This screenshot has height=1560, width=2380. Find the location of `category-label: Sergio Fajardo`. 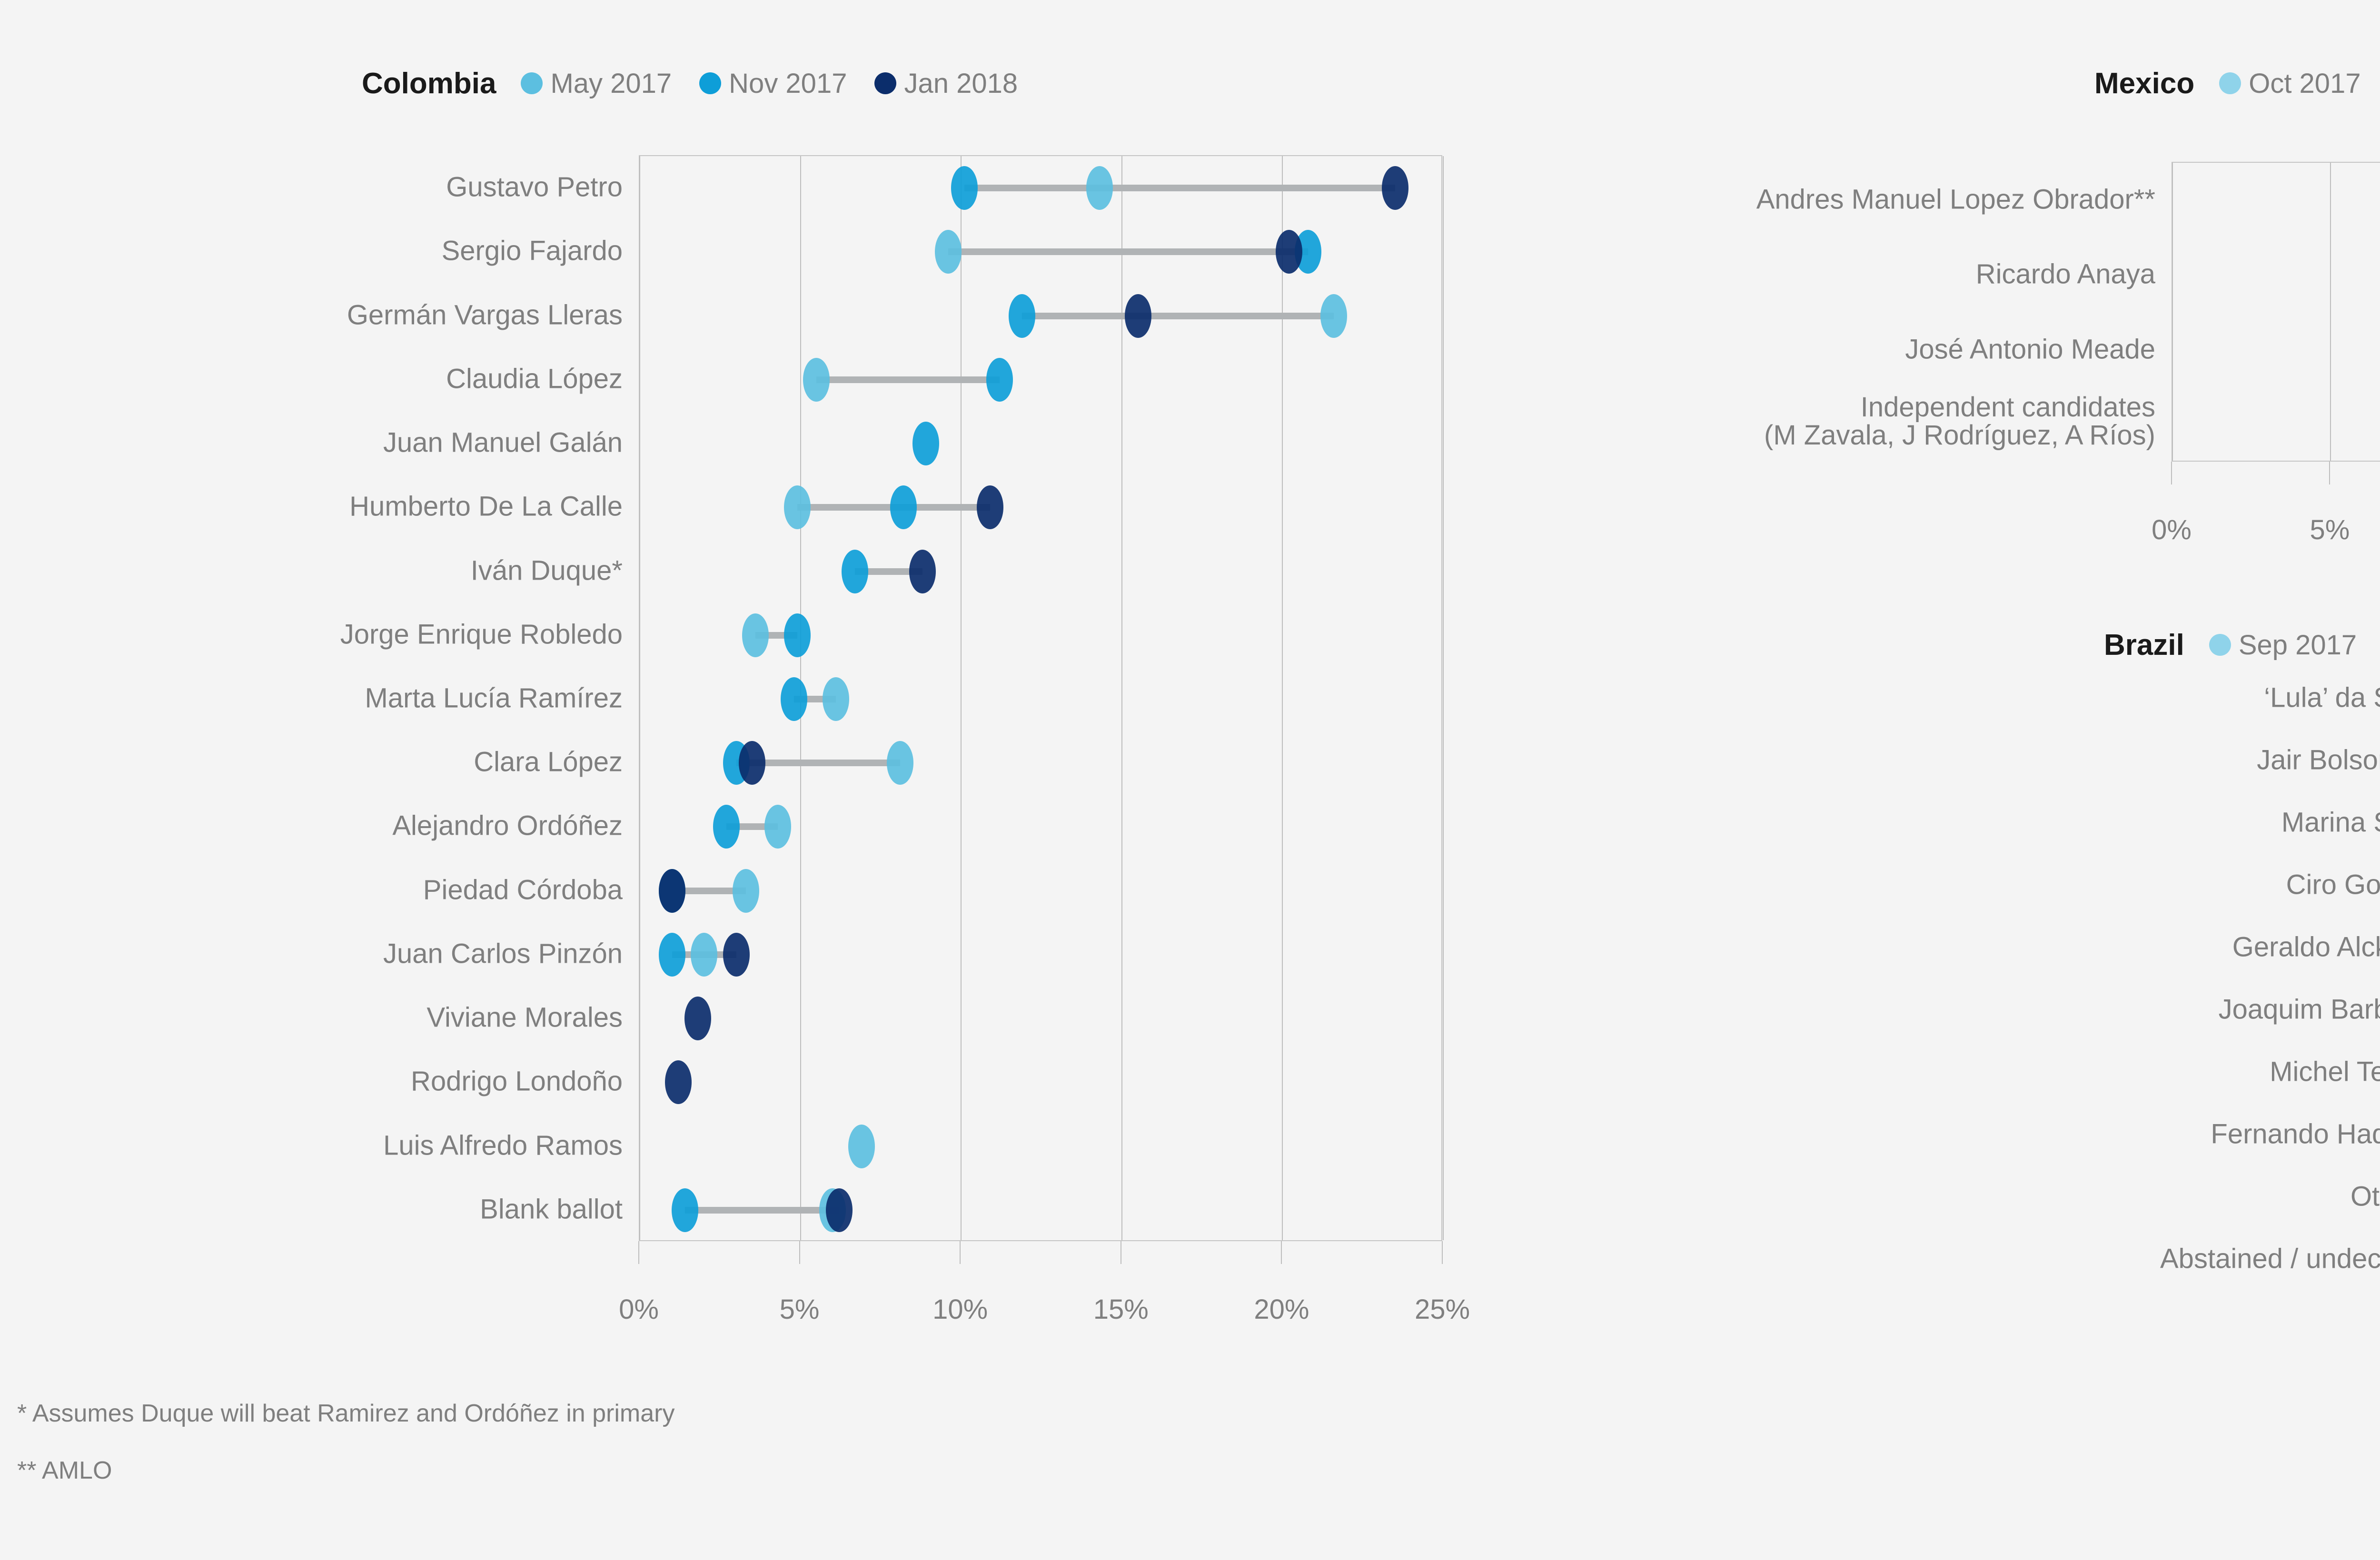

category-label: Sergio Fajardo is located at coordinates (532, 251).